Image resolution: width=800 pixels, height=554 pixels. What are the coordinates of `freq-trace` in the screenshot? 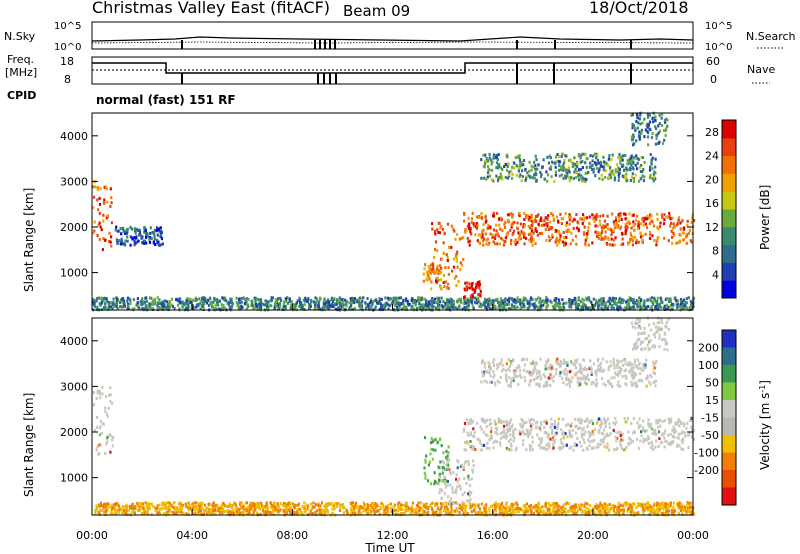 It's located at (392, 68).